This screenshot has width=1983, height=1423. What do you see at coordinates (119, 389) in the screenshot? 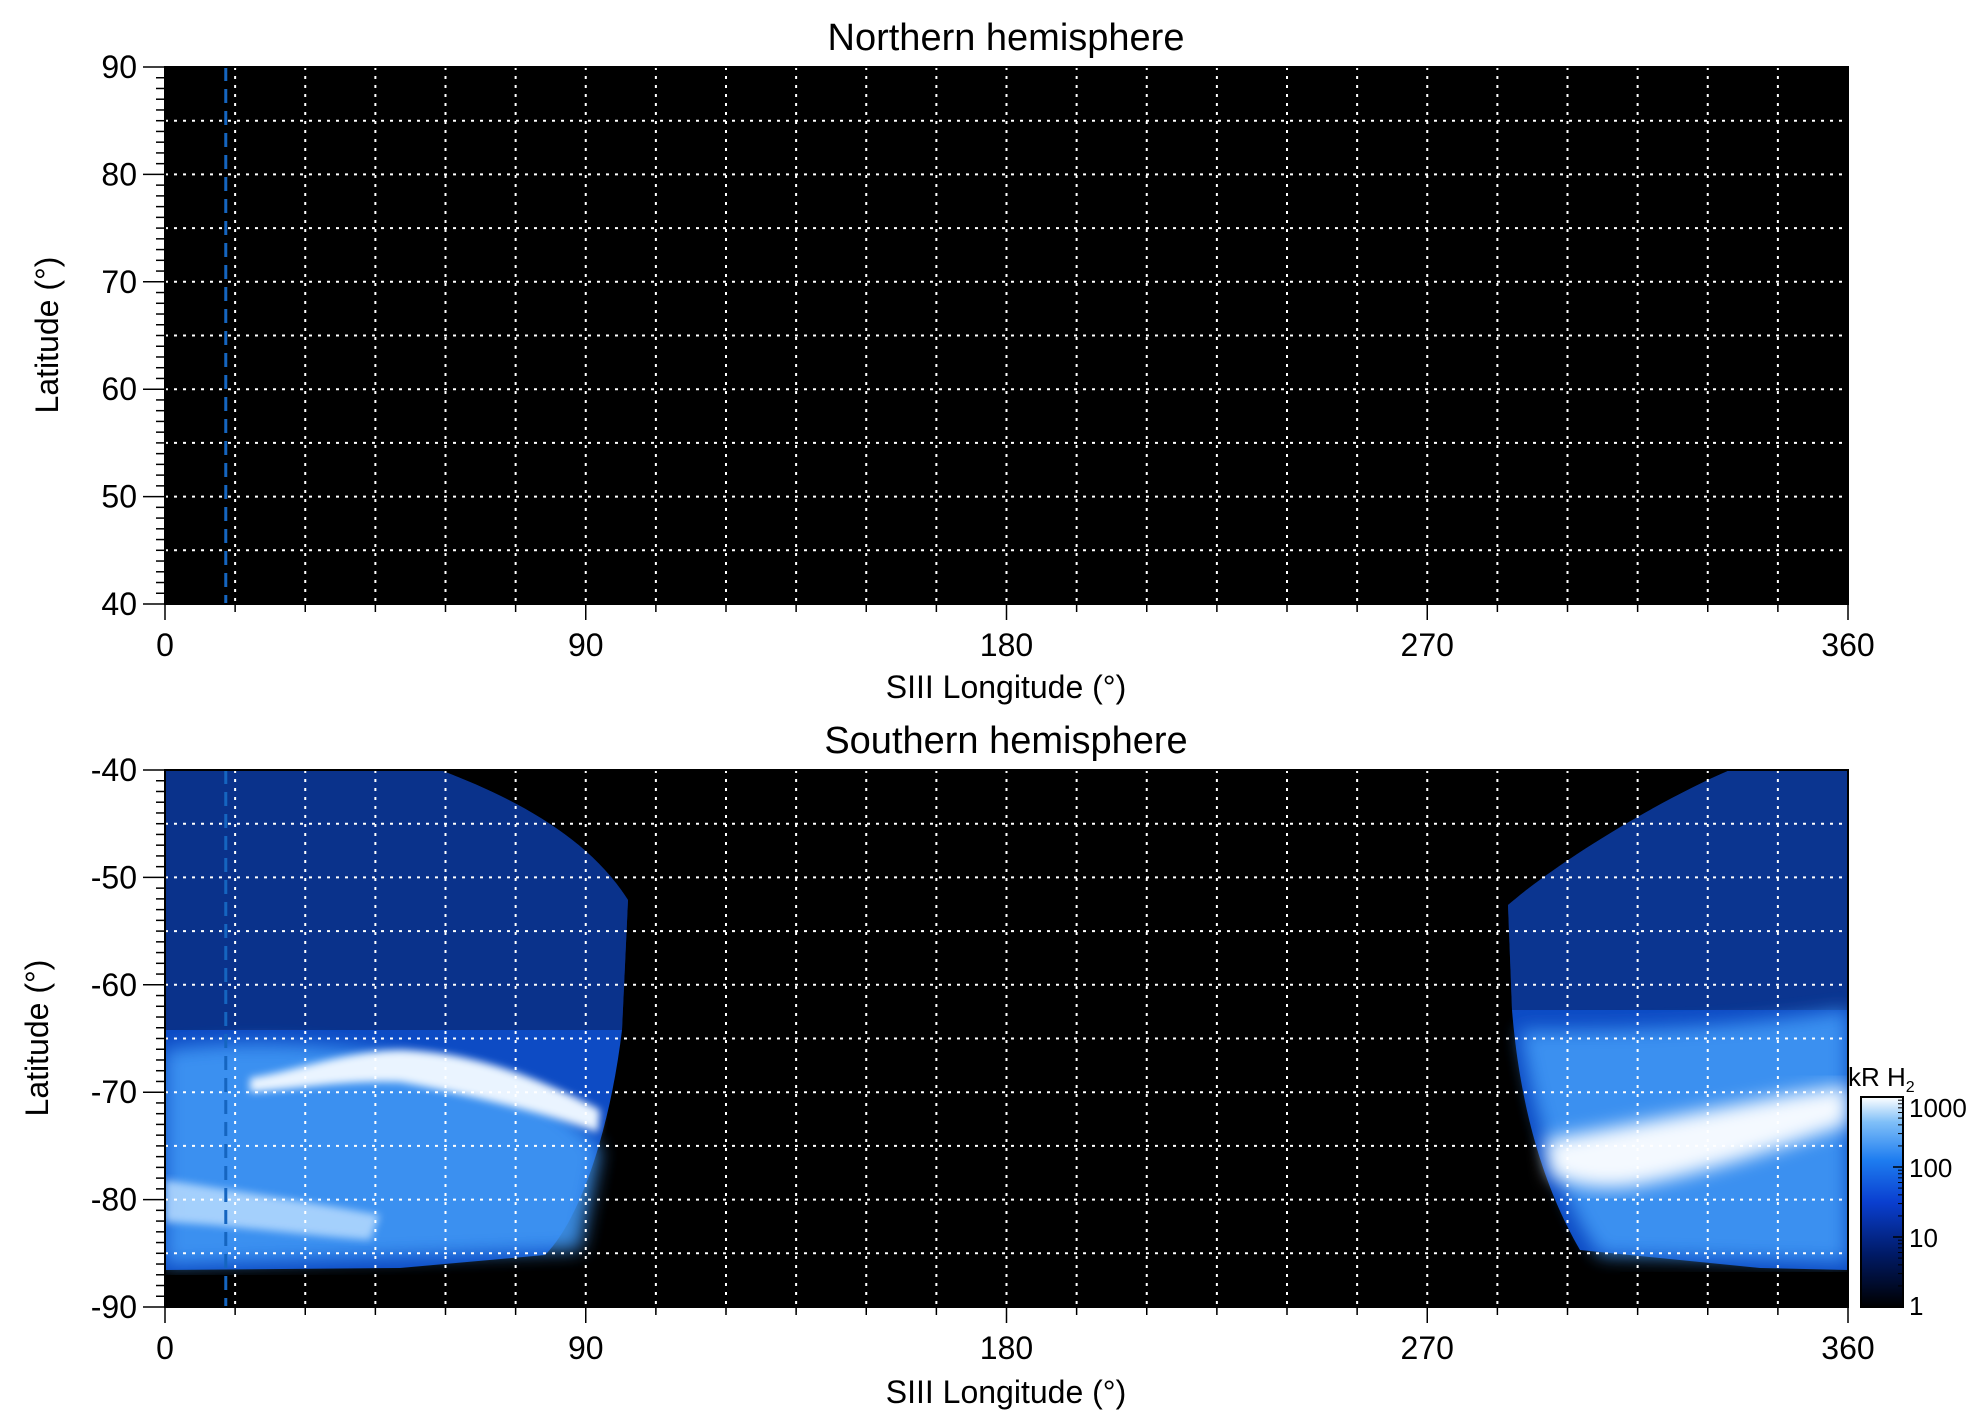
I see `y-tick-label: 60` at bounding box center [119, 389].